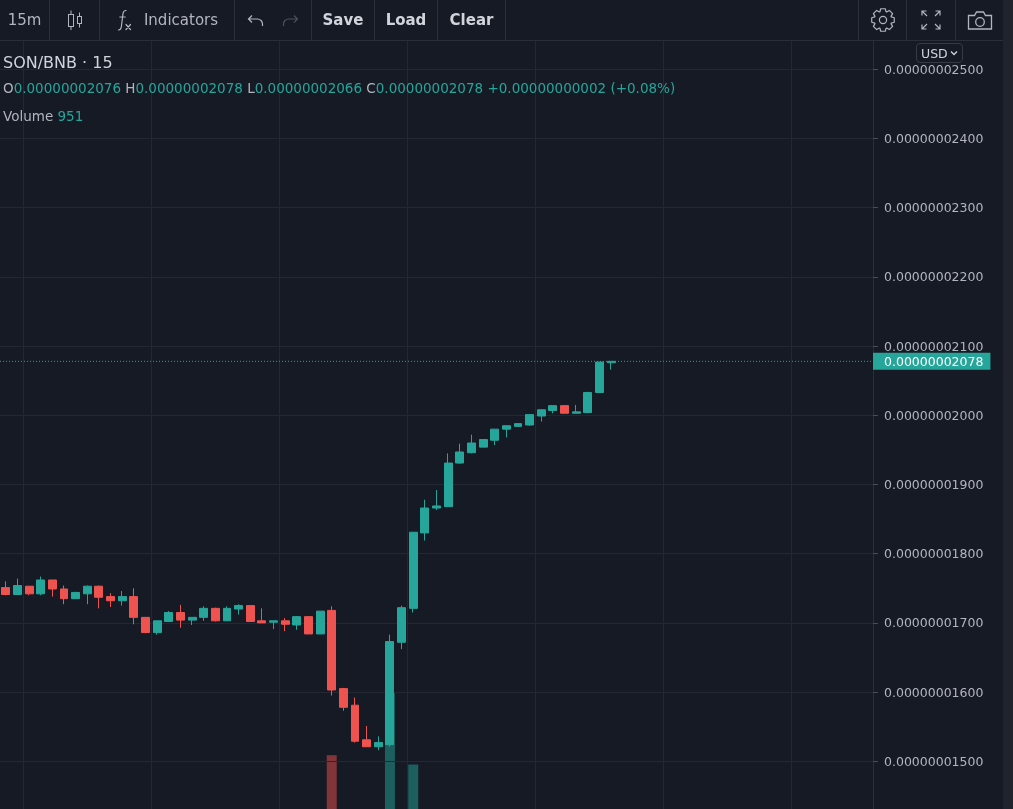  Describe the element at coordinates (406, 20) in the screenshot. I see `load-button: Load` at that location.